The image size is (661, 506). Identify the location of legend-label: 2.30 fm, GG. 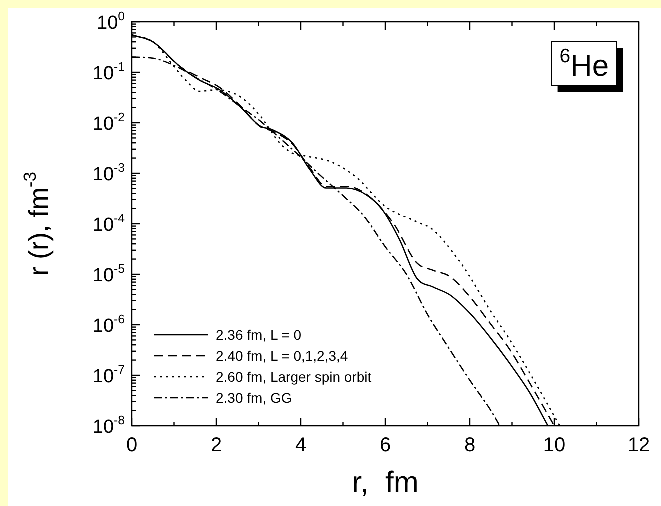
(254, 398).